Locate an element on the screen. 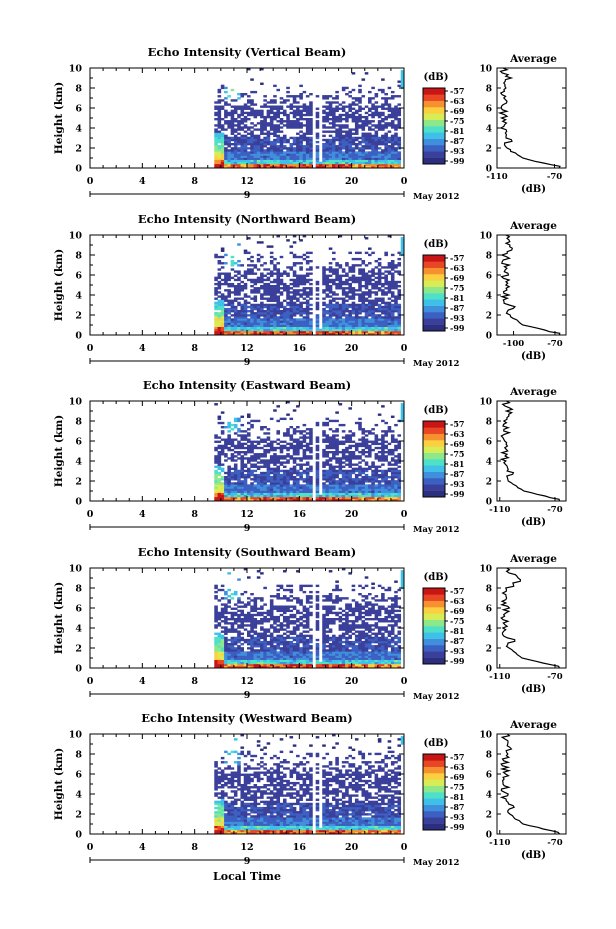 The height and width of the screenshot is (929, 616). colorbar-swatch is located at coordinates (434, 481).